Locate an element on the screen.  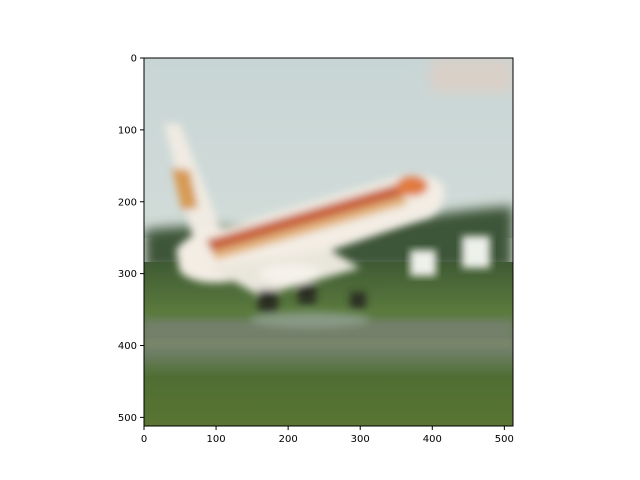
main-gear-right is located at coordinates (307, 294).